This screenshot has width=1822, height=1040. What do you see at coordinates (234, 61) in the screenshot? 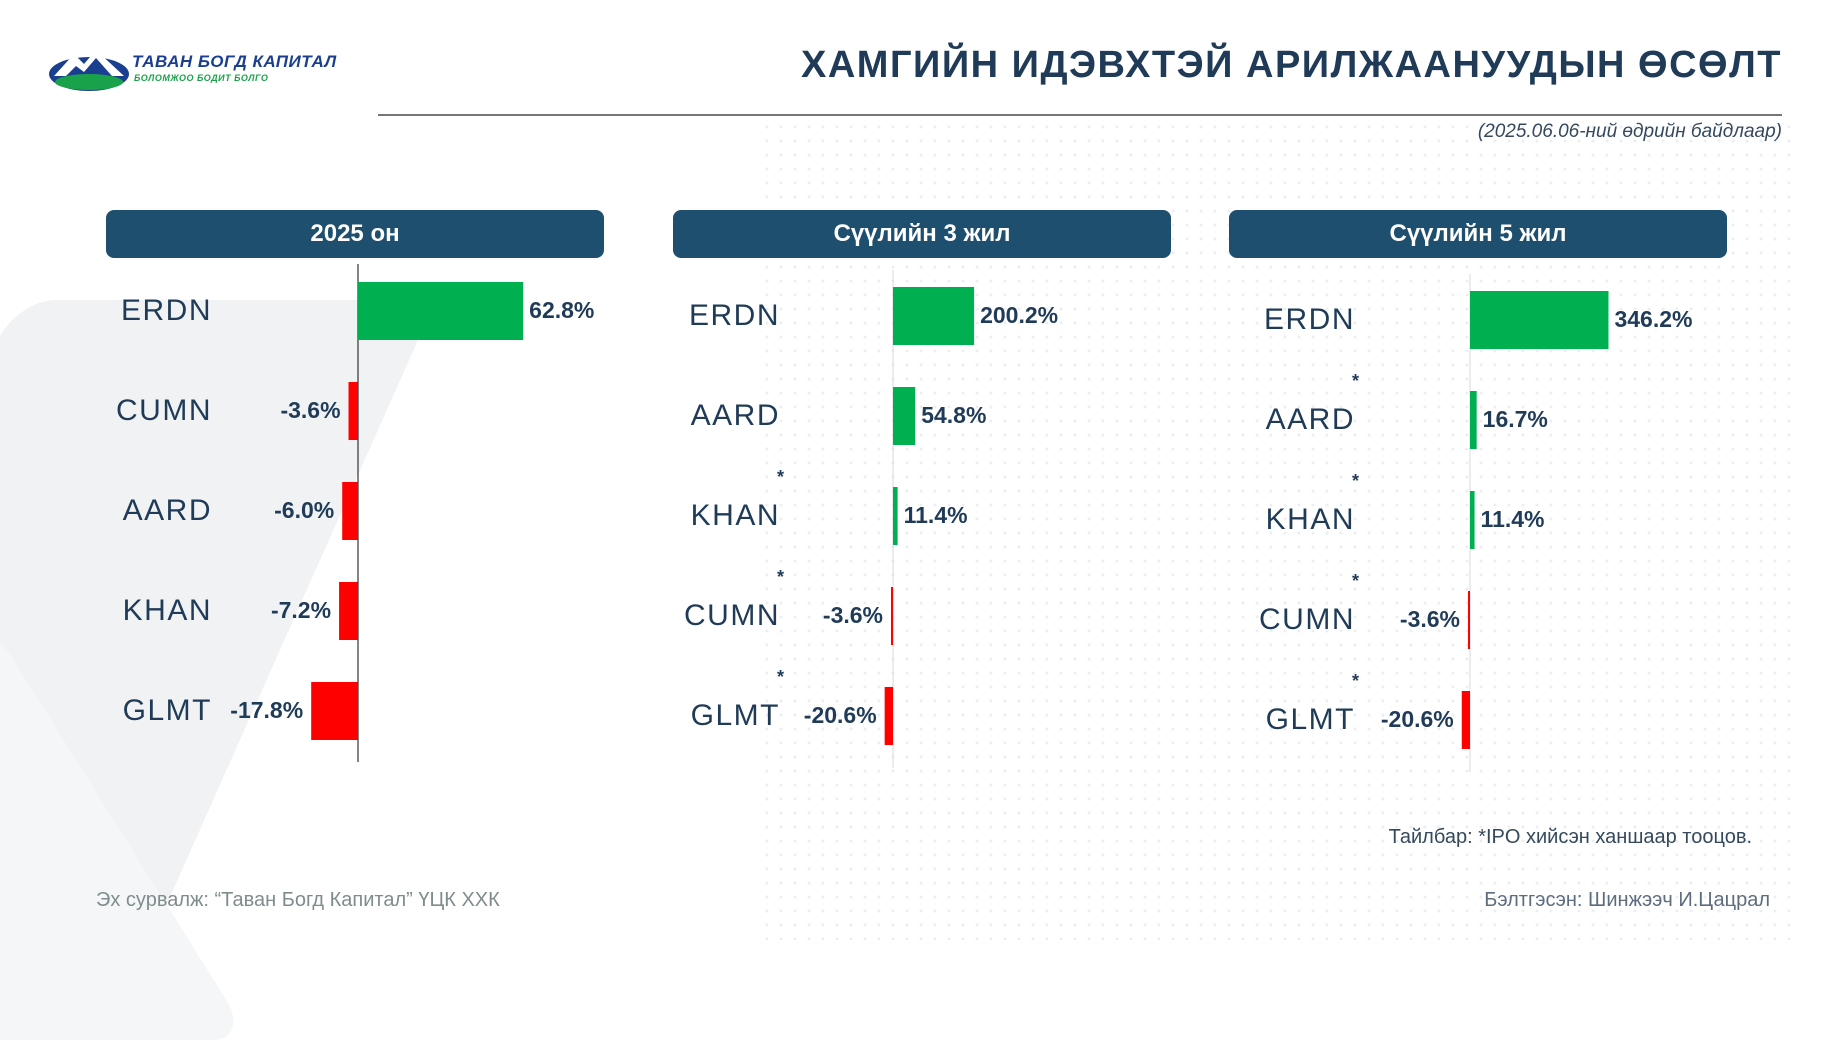
I see `logo-name: ТАВАН БОГД КАПИТАЛ` at bounding box center [234, 61].